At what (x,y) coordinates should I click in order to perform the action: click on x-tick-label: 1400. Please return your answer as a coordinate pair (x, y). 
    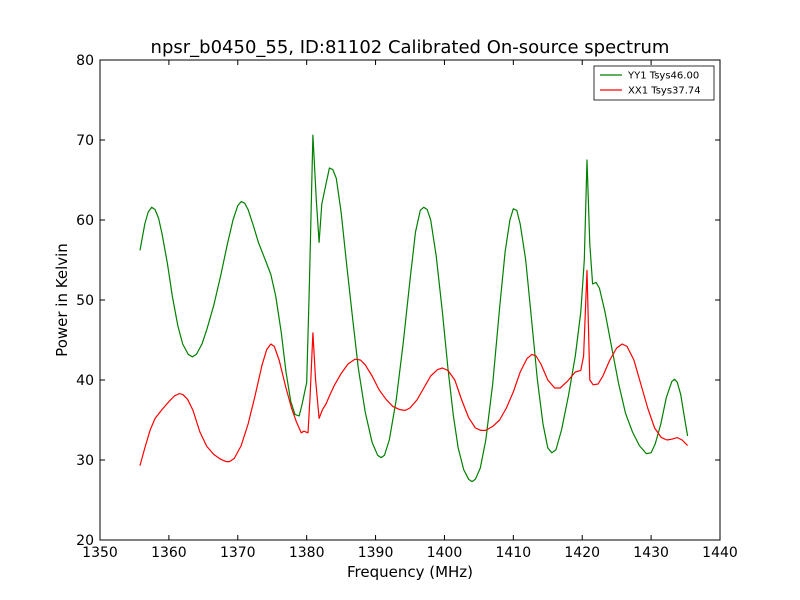
    Looking at the image, I should click on (445, 553).